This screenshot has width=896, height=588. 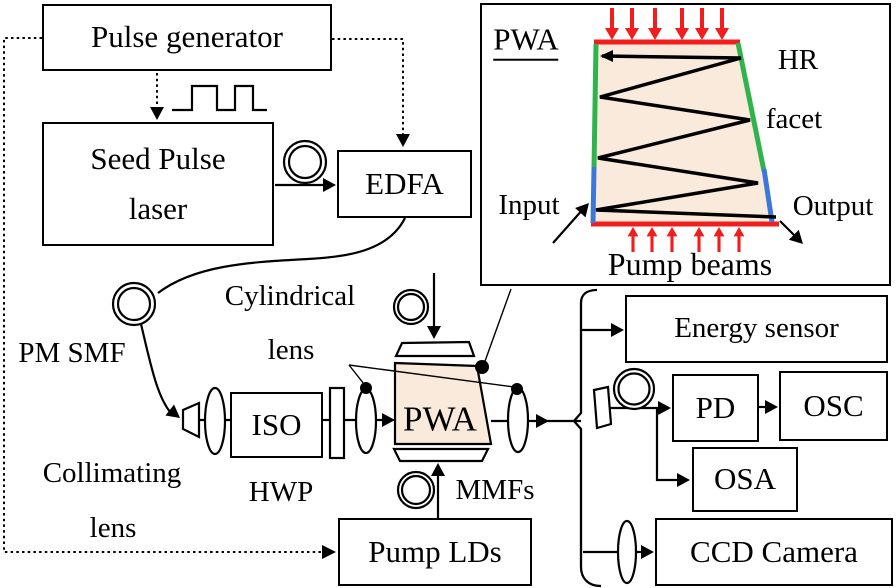 What do you see at coordinates (416, 490) in the screenshot?
I see `fiber-coil-icon-mmf` at bounding box center [416, 490].